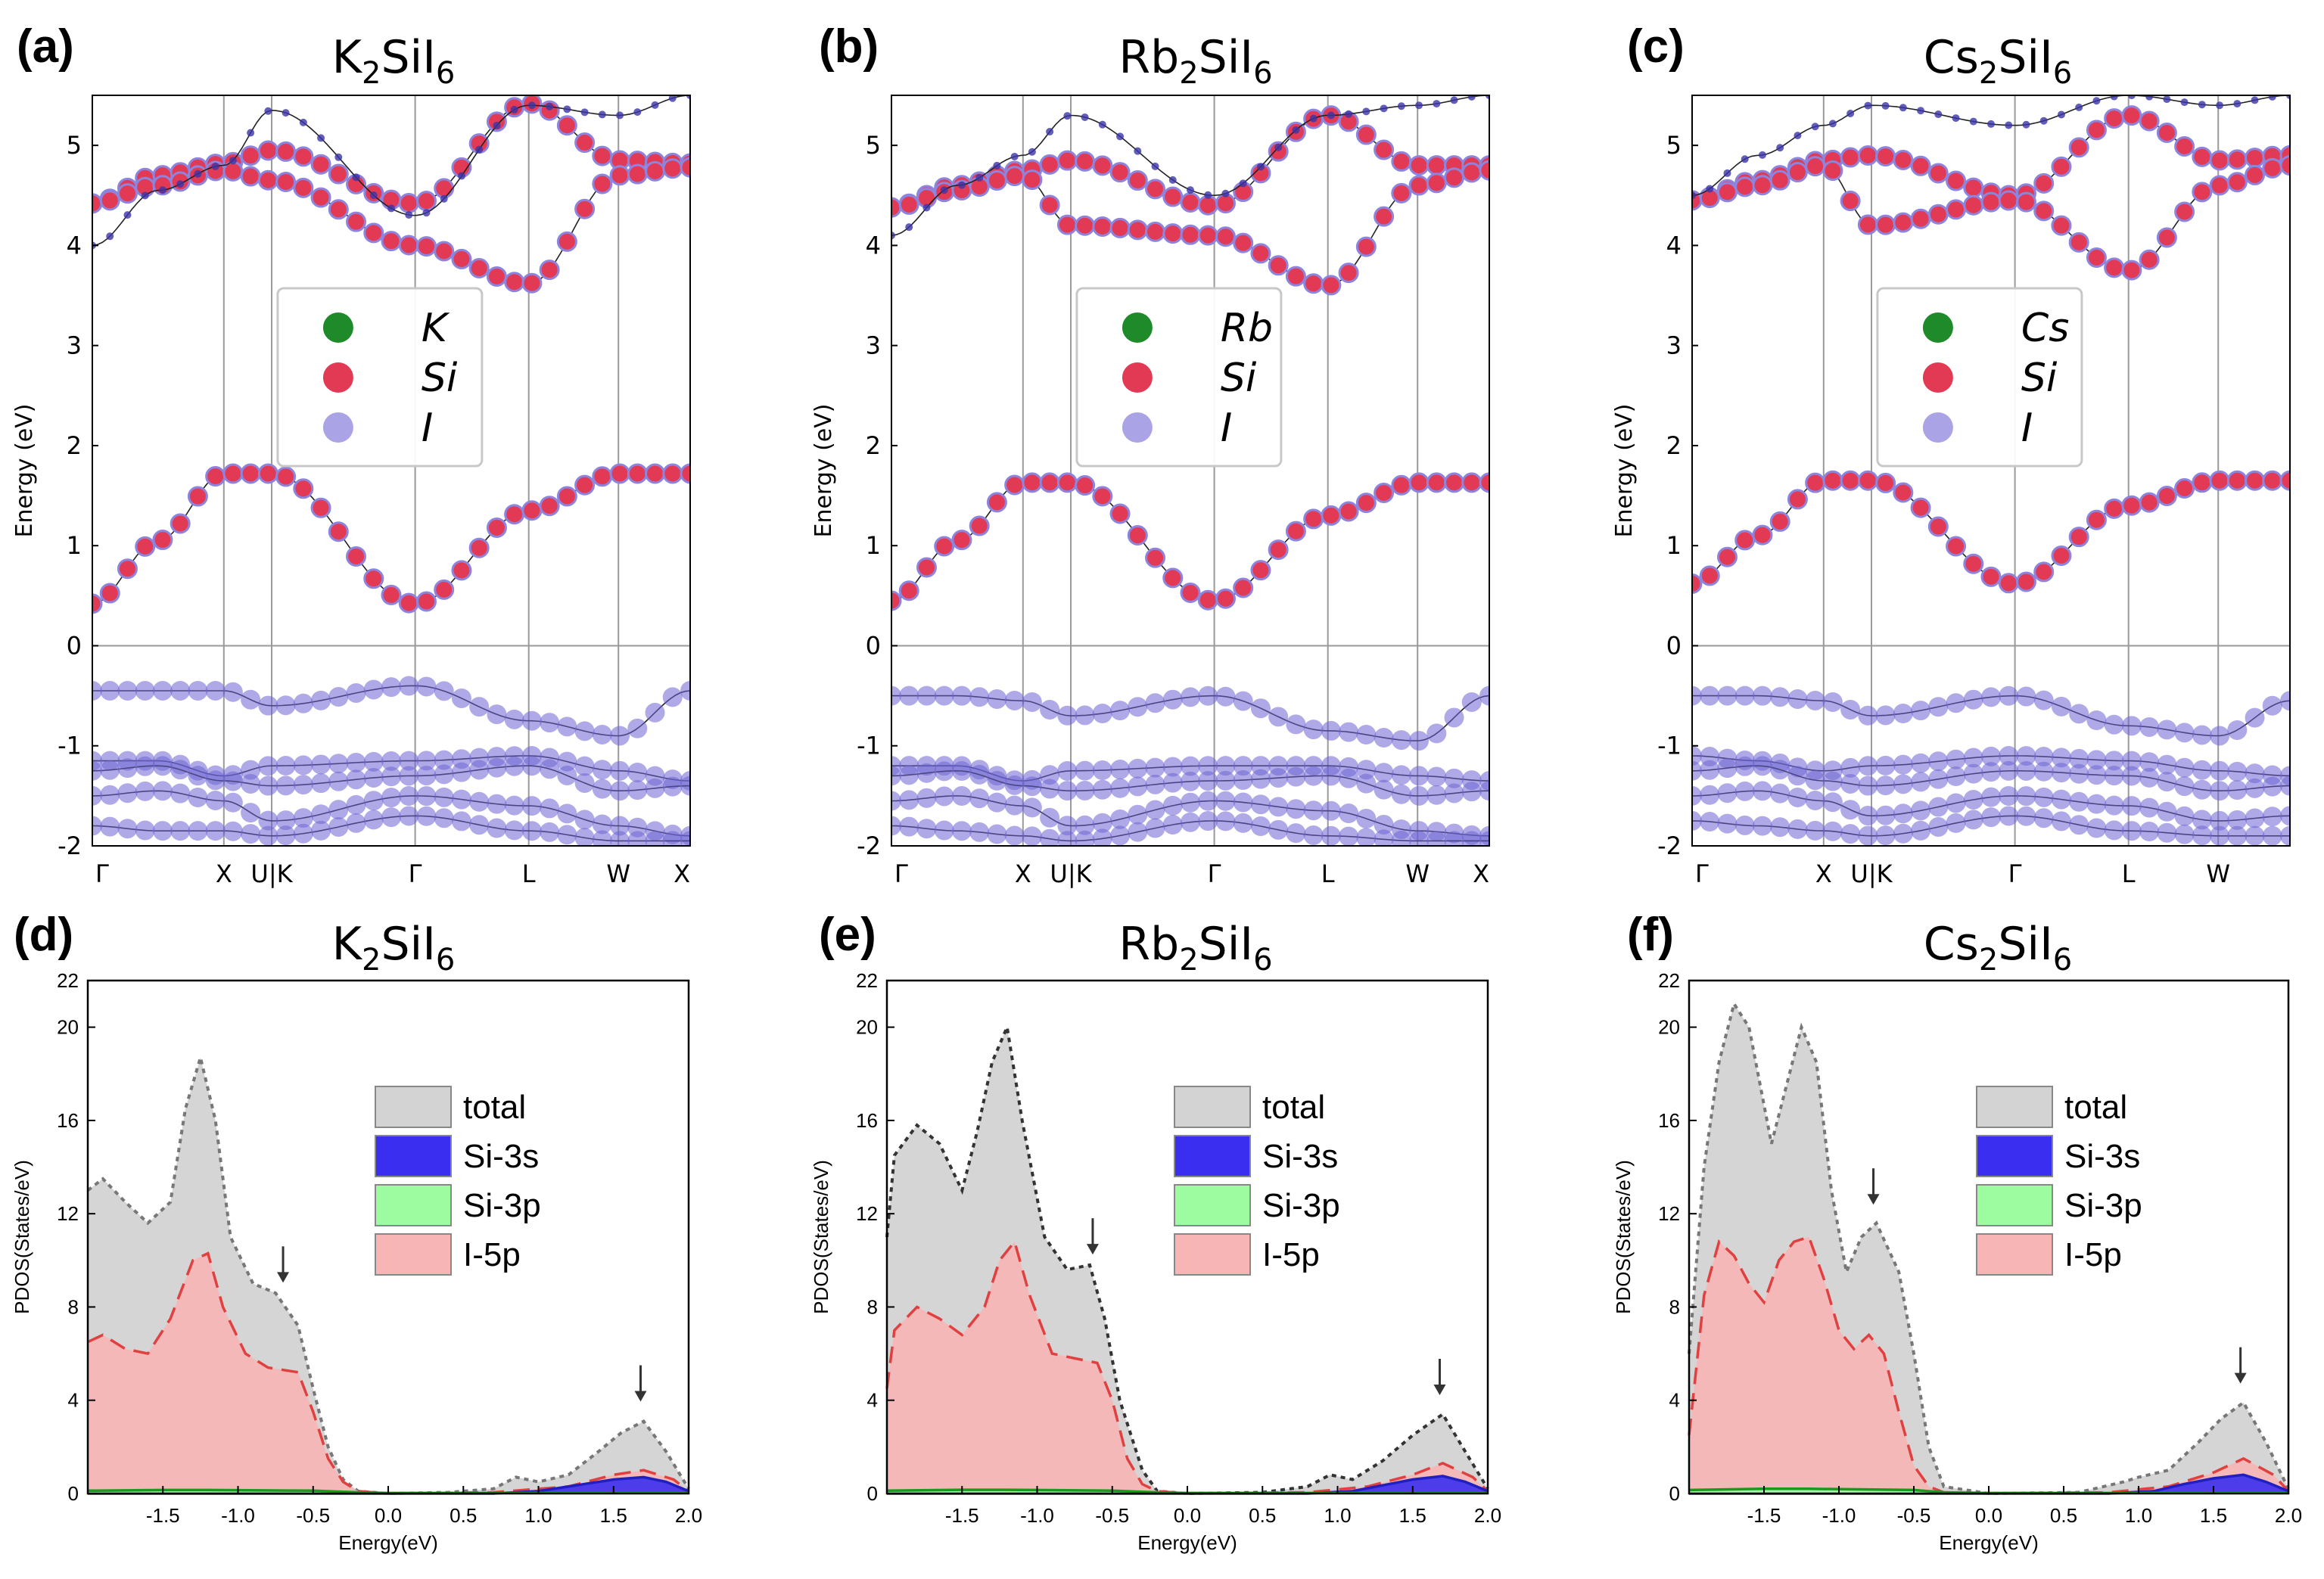 The image size is (2324, 1579). What do you see at coordinates (1187, 1515) in the screenshot?
I see `x-tick-label: 0.0` at bounding box center [1187, 1515].